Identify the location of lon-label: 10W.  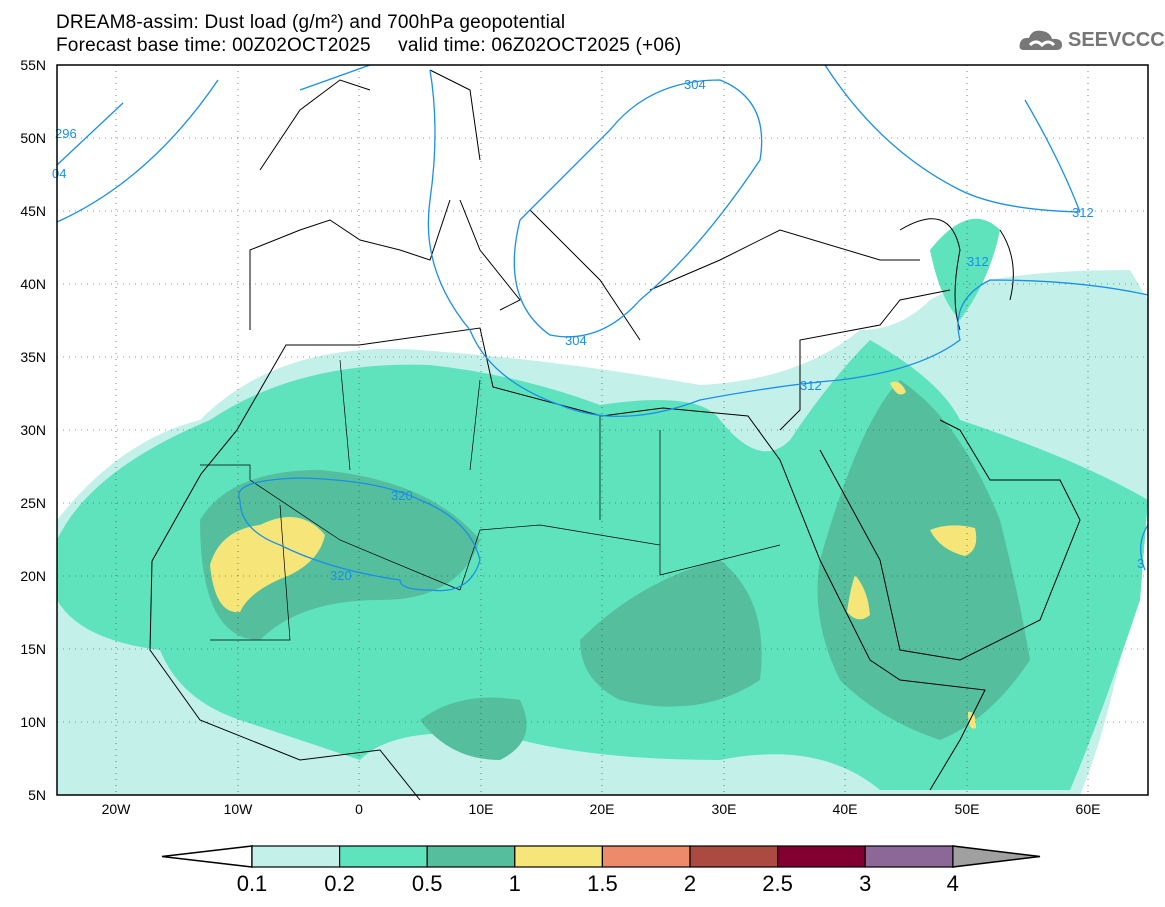
(239, 809).